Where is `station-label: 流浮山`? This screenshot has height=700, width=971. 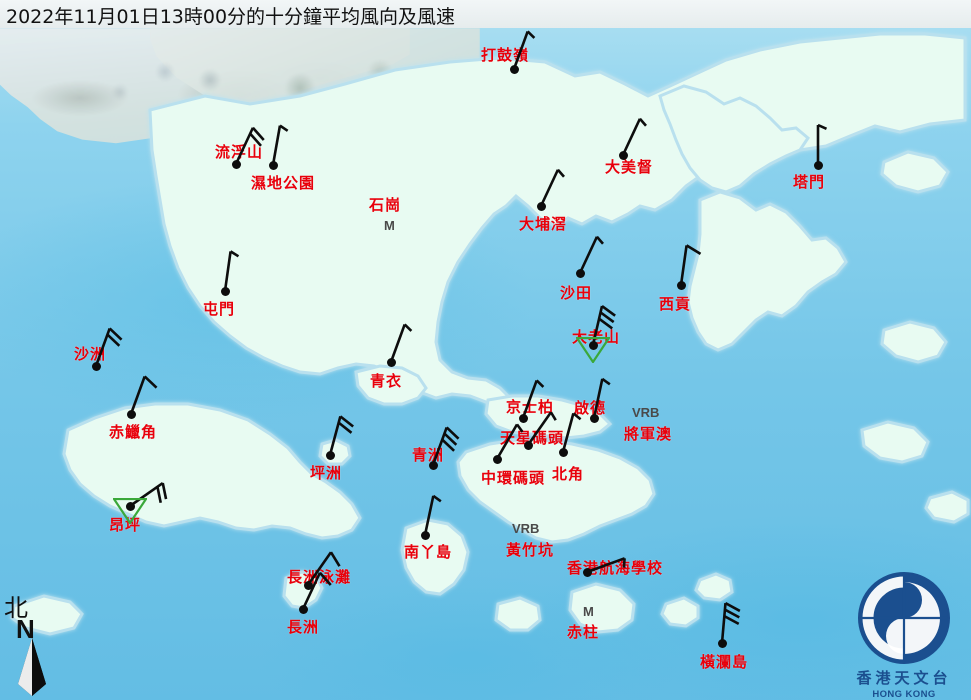
station-label: 流浮山 is located at coordinates (239, 152).